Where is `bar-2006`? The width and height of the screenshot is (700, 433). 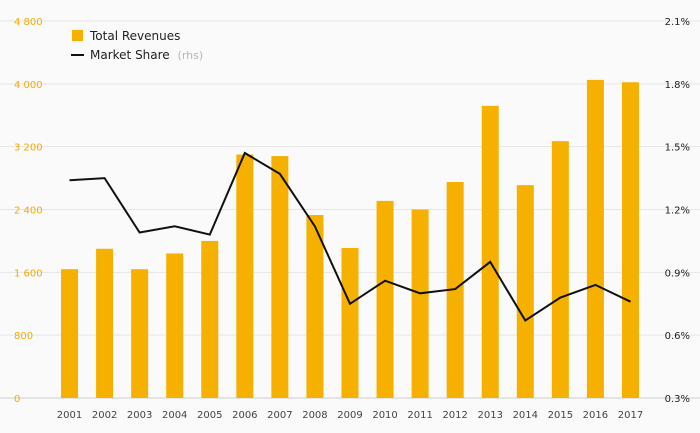
bar-2006 is located at coordinates (245, 276).